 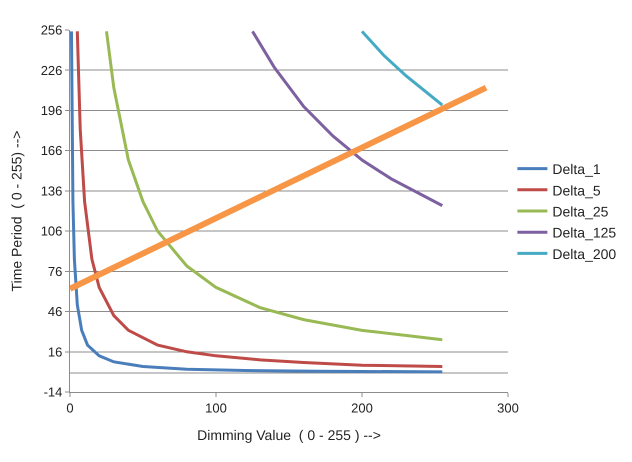 What do you see at coordinates (16, 211) in the screenshot?
I see `y-axis-title: Time Period ( 0 - 255) -->` at bounding box center [16, 211].